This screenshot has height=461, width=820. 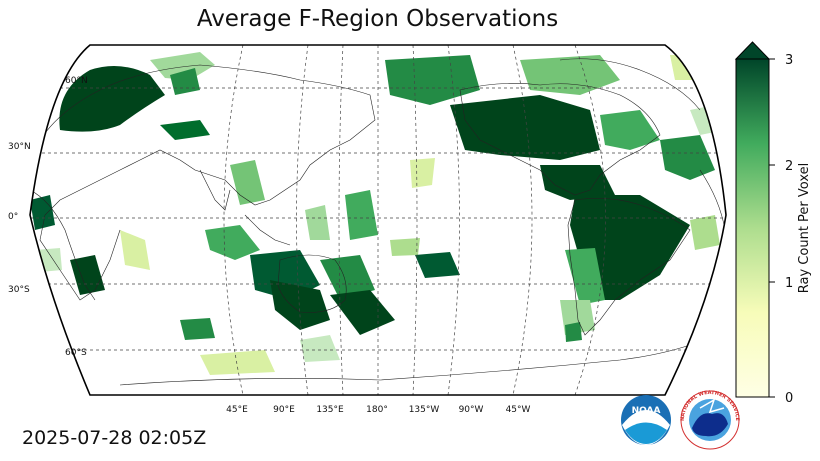 What do you see at coordinates (752, 50) in the screenshot?
I see `colorbar-extend-arrow` at bounding box center [752, 50].